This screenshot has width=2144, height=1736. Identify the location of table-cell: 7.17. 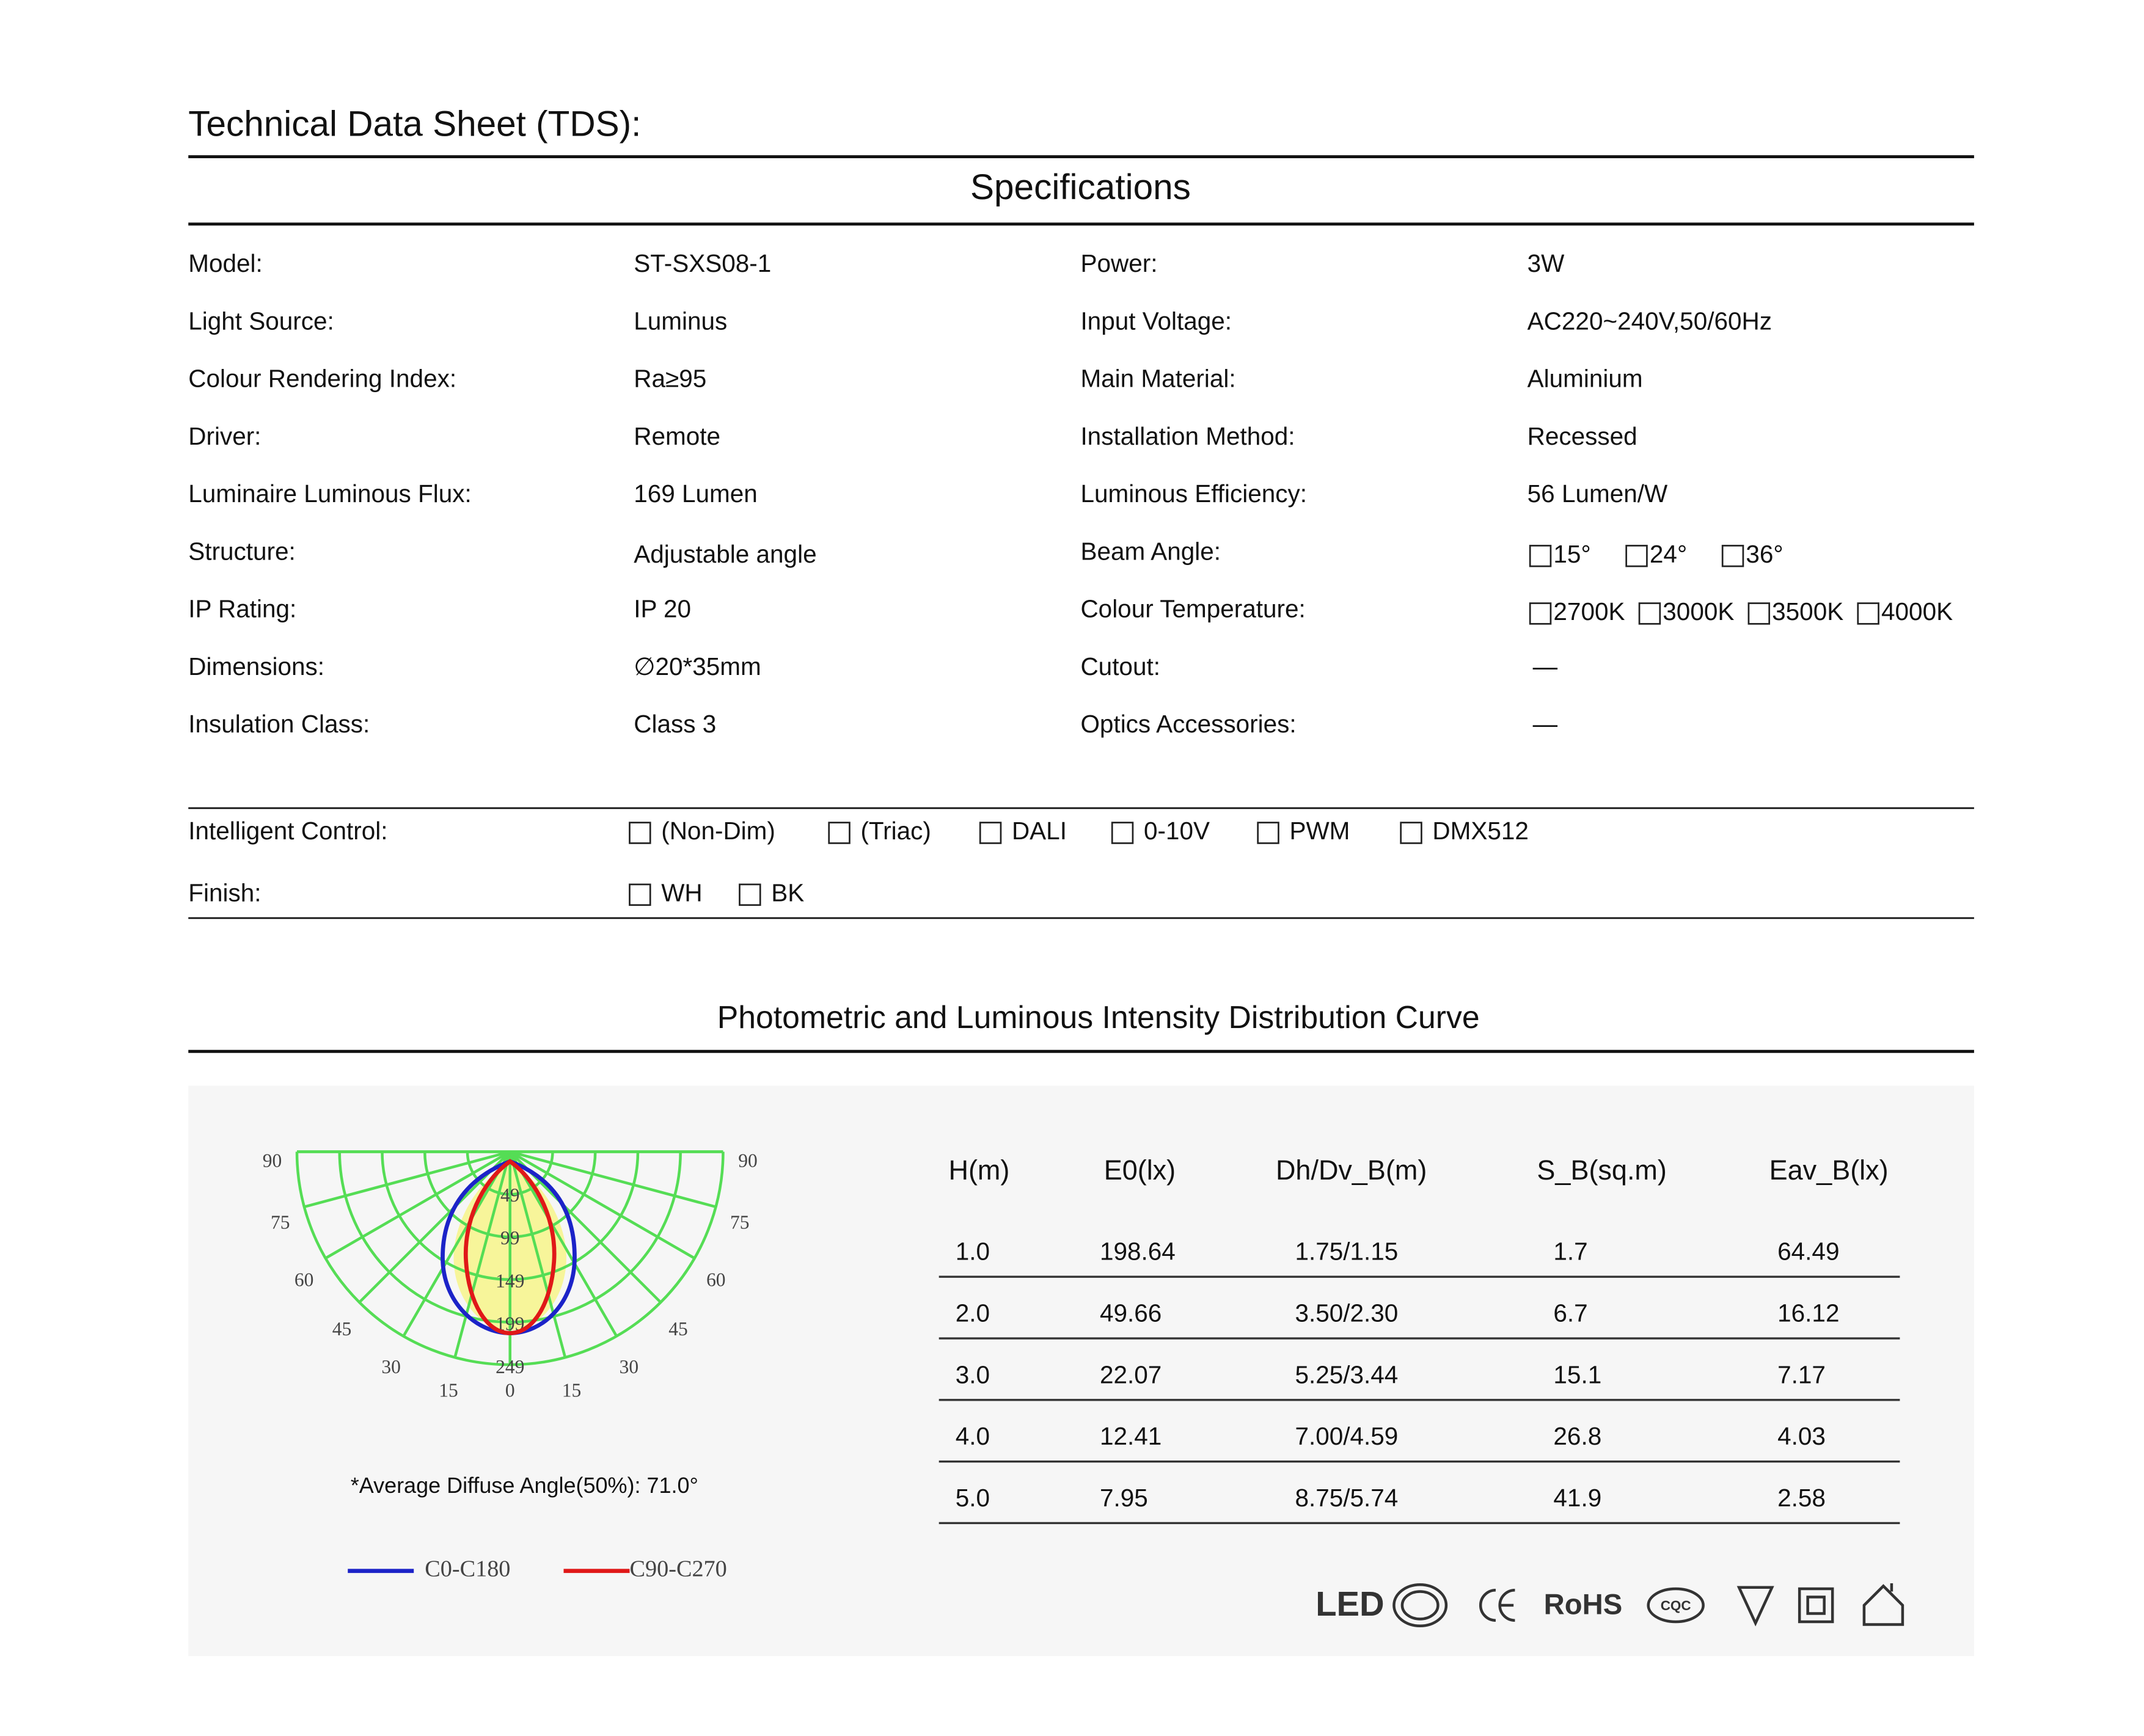
(1801, 1374).